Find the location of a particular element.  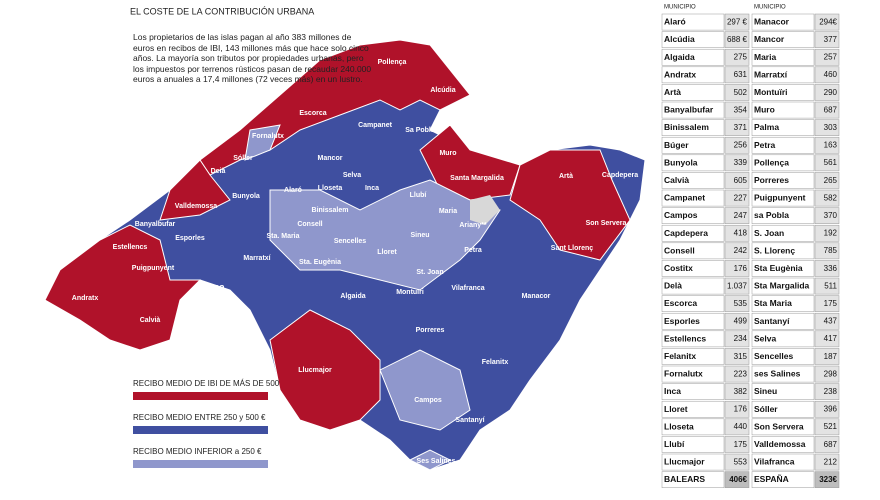

municipality-name: Sineu is located at coordinates (765, 391).